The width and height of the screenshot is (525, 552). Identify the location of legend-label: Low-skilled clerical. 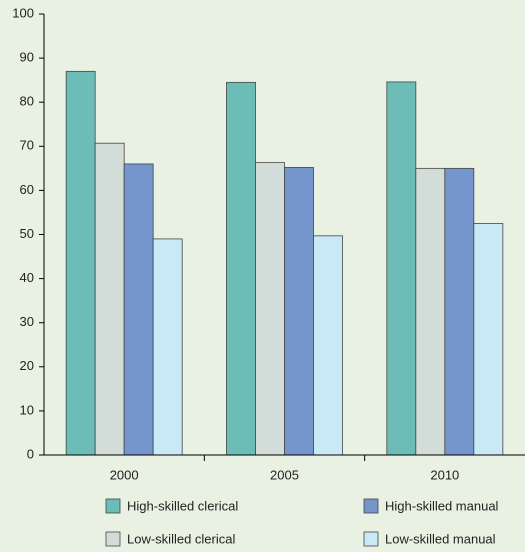
(181, 538).